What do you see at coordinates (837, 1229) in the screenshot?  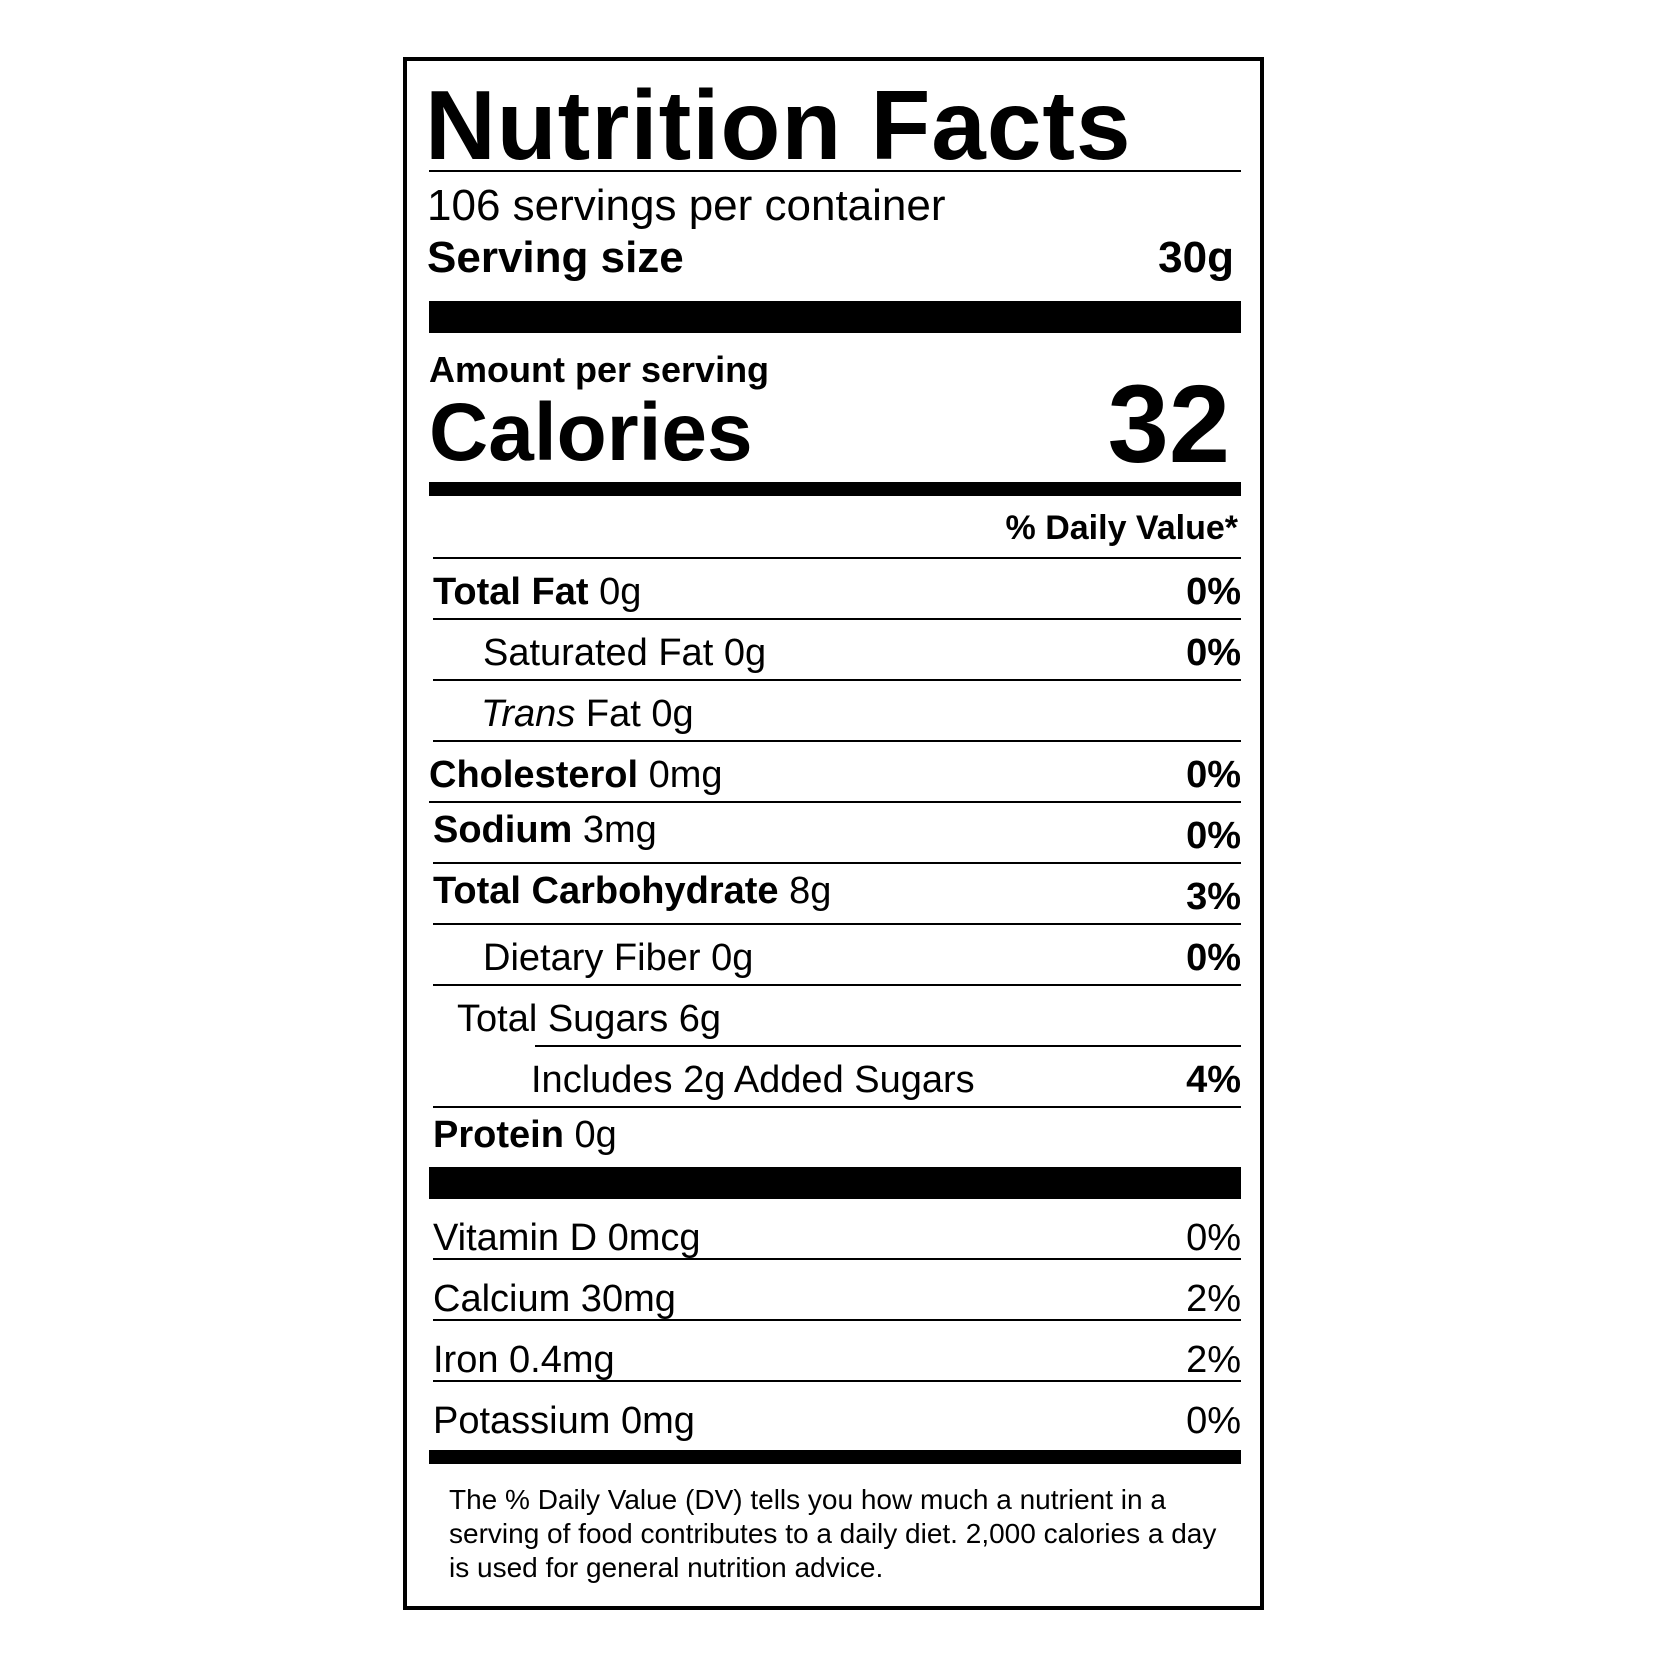 I see `vitamin-row: Vitamin D 0mcg 0%` at bounding box center [837, 1229].